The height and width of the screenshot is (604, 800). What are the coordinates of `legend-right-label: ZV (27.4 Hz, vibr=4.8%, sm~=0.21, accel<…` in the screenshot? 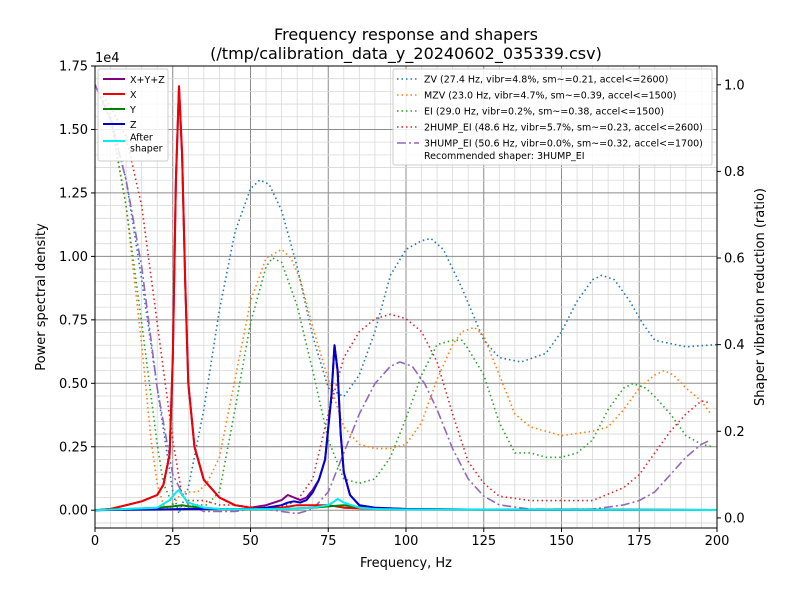 It's located at (546, 80).